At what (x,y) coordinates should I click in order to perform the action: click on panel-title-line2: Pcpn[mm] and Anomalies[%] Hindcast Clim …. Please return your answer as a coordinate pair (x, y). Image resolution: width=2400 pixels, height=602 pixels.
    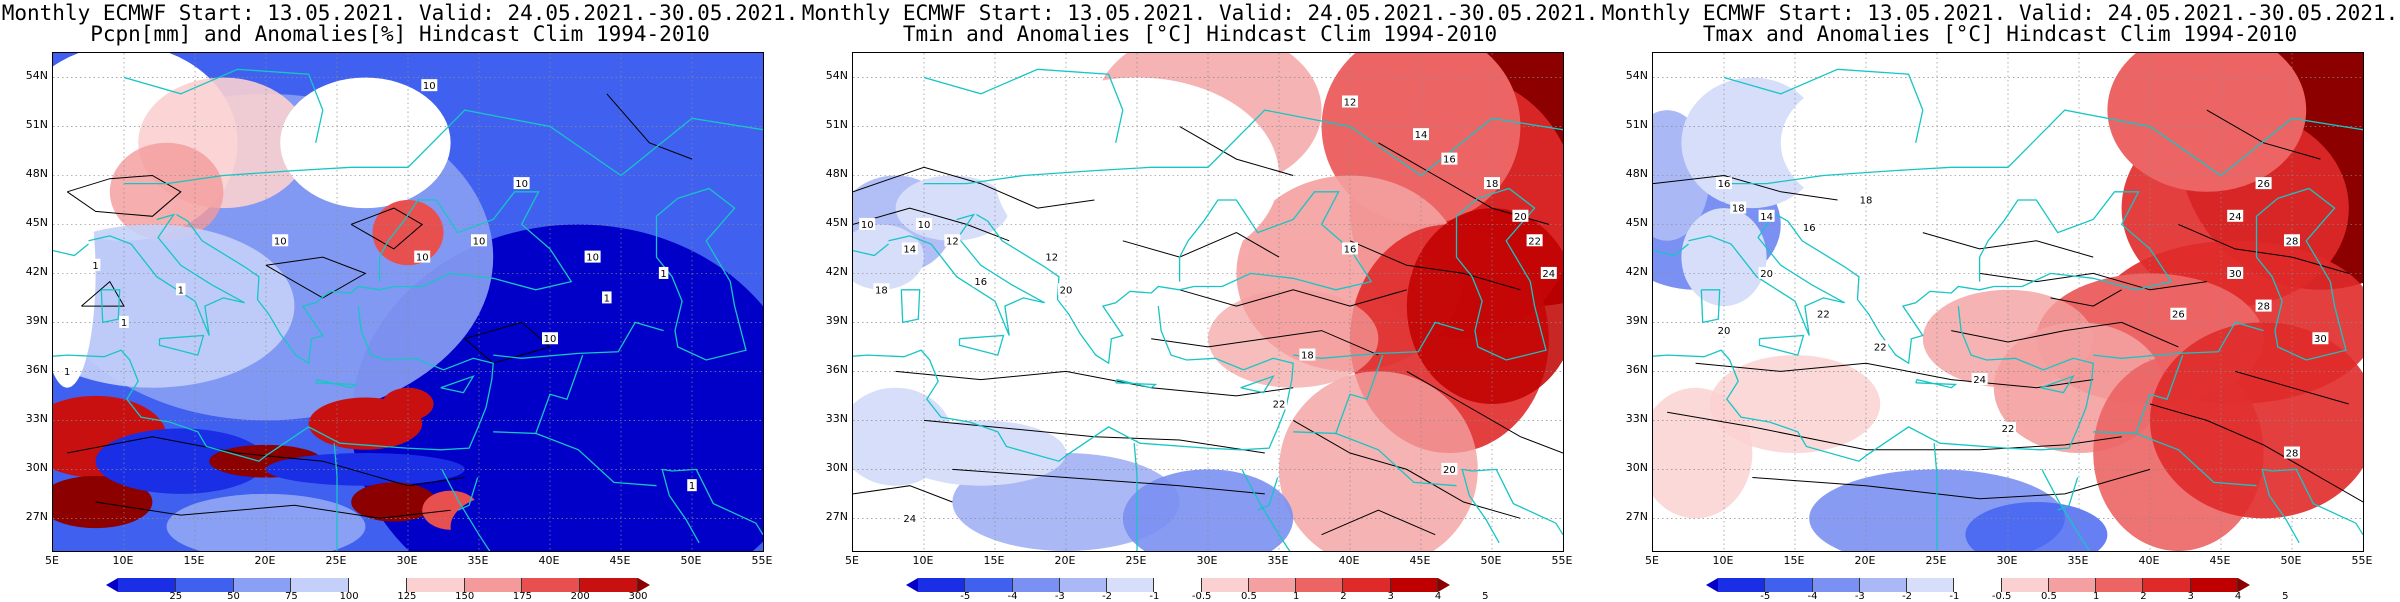
    Looking at the image, I should click on (400, 34).